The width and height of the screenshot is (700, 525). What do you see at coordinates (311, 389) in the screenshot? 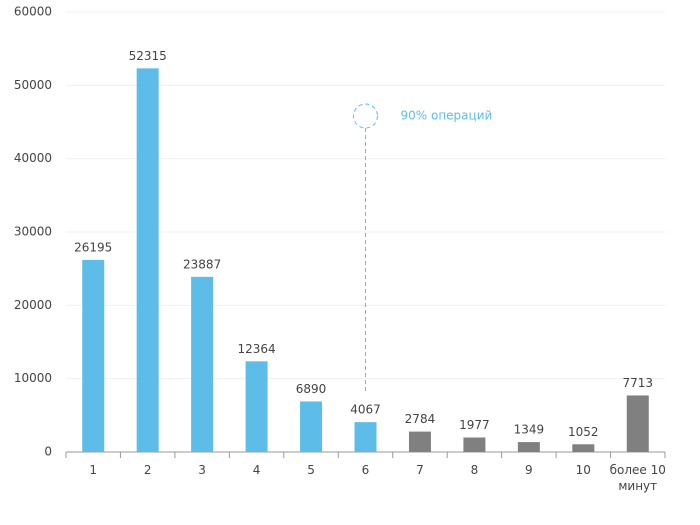
I see `value-label: 6890` at bounding box center [311, 389].